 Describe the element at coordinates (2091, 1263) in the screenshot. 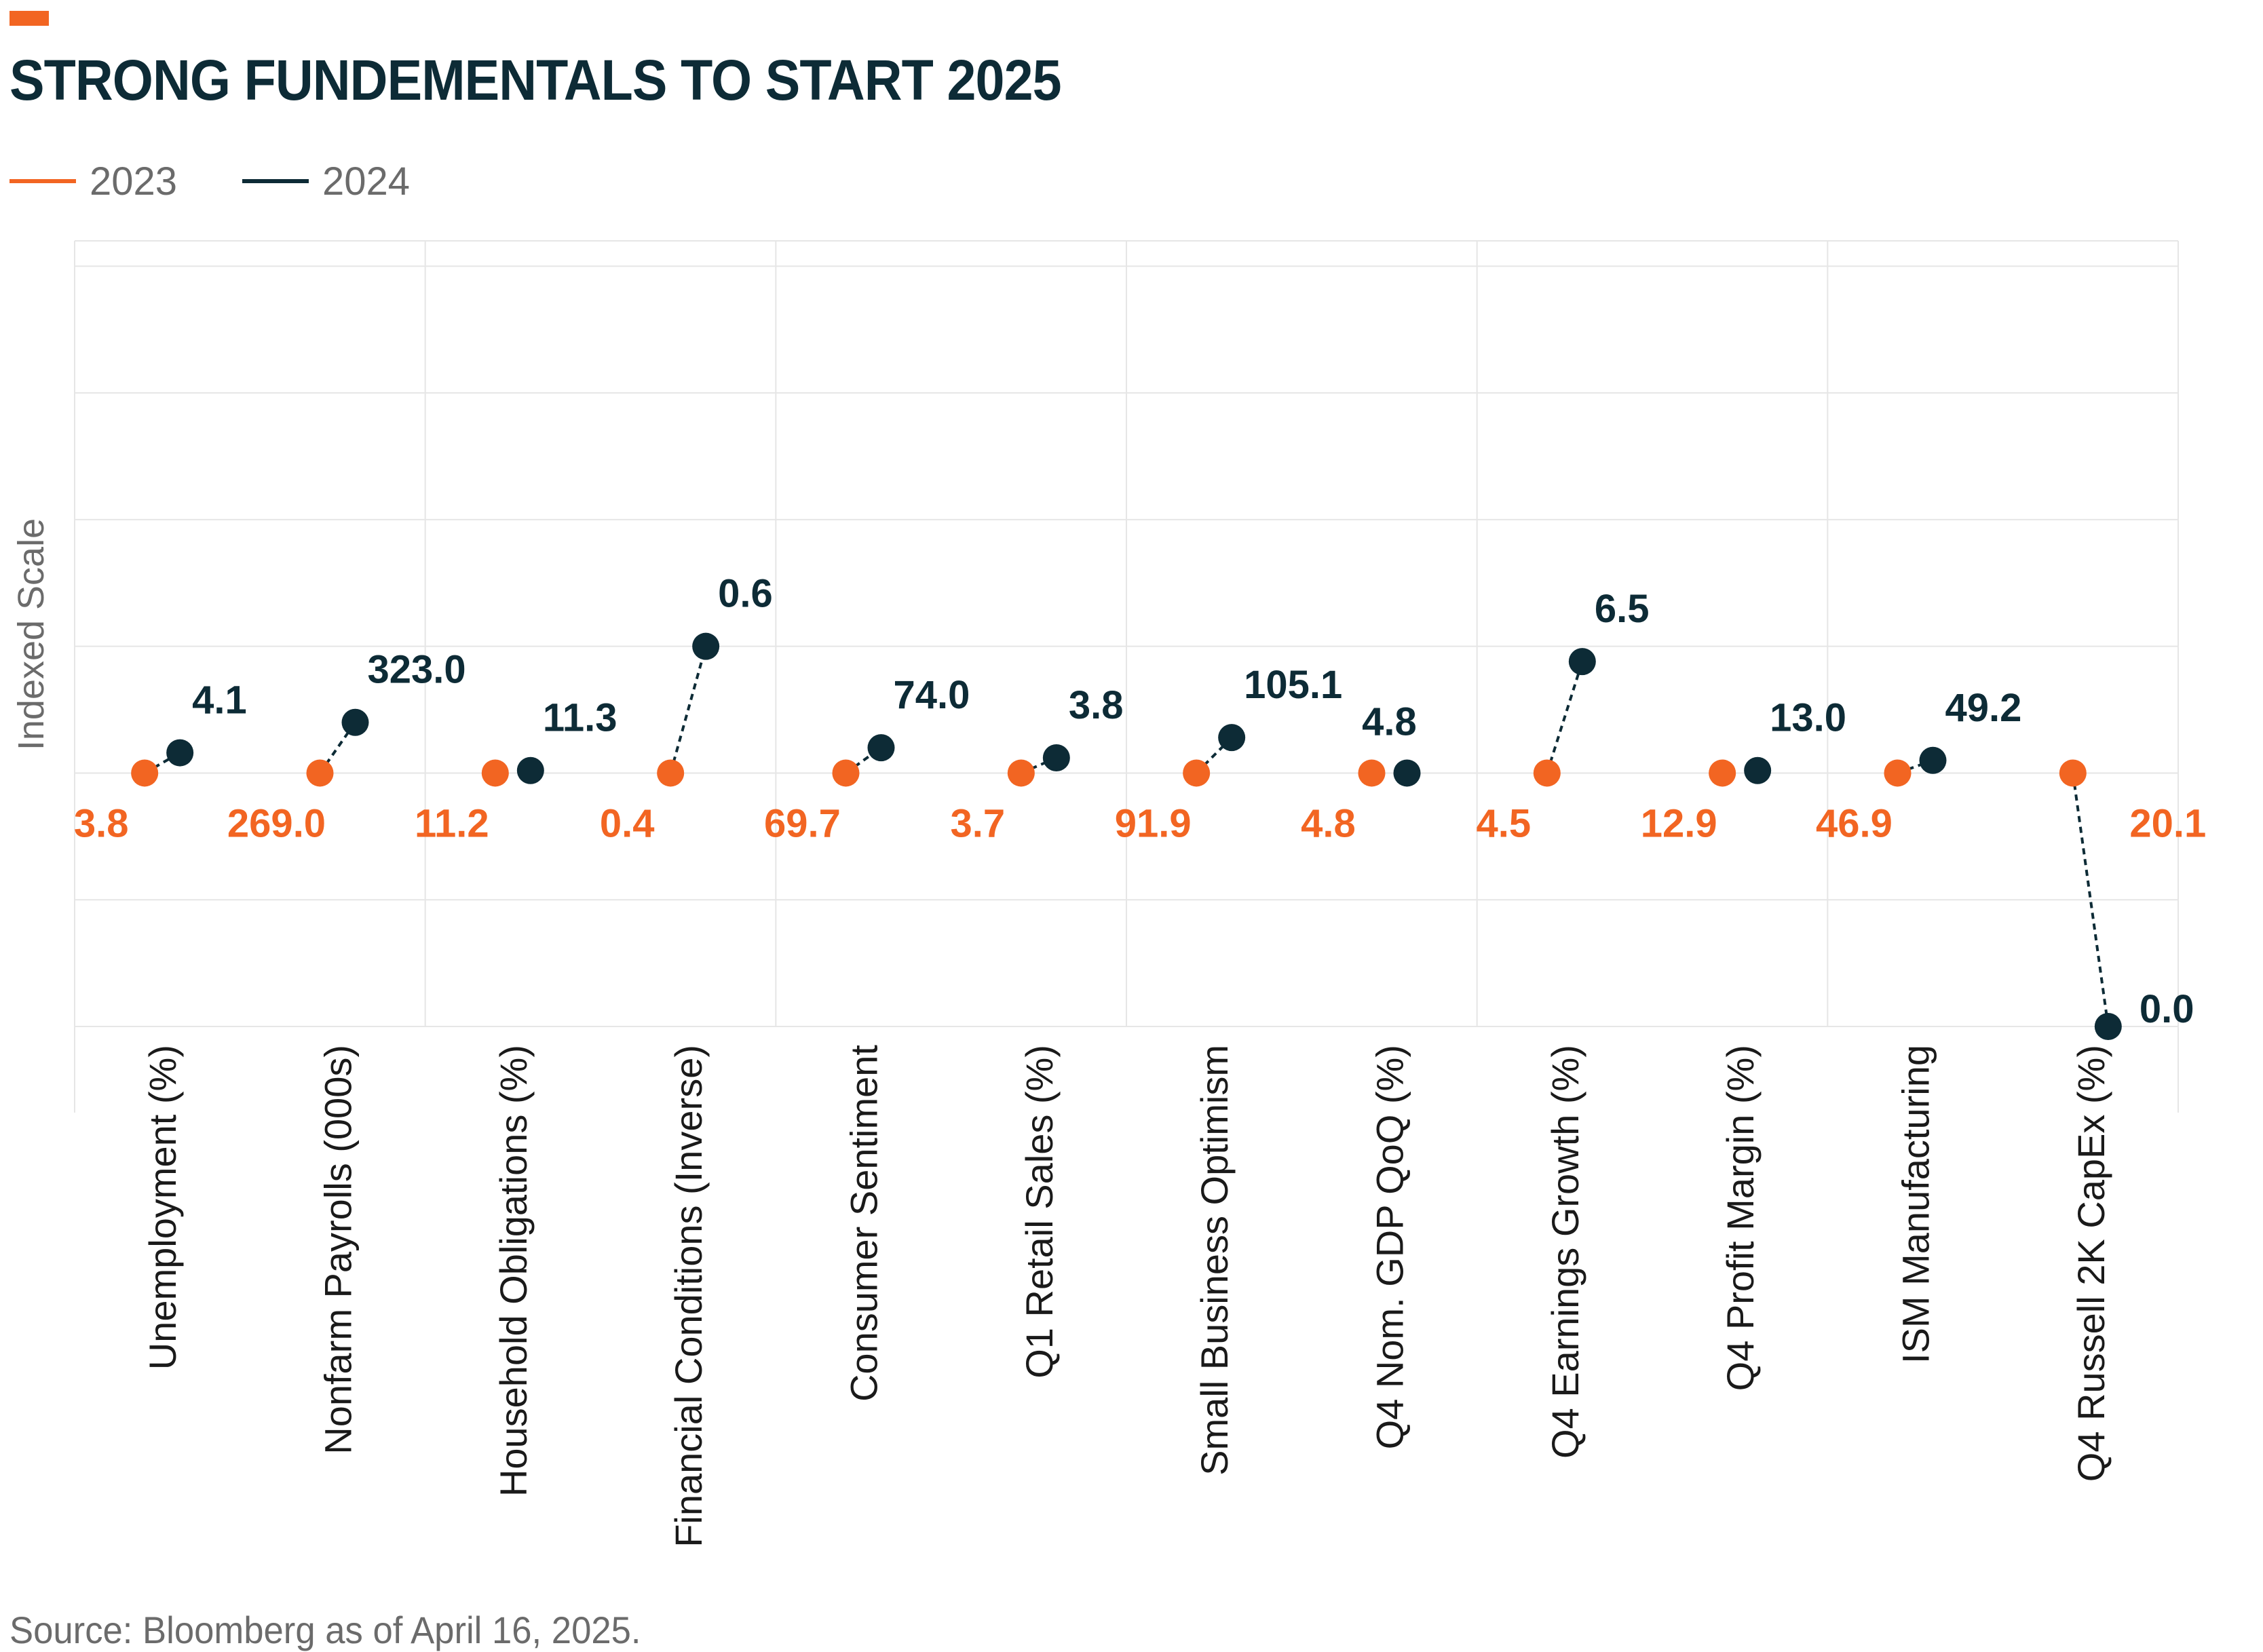

I see `x-tick-label: Q4 Russell 2K CapEx (%)` at that location.